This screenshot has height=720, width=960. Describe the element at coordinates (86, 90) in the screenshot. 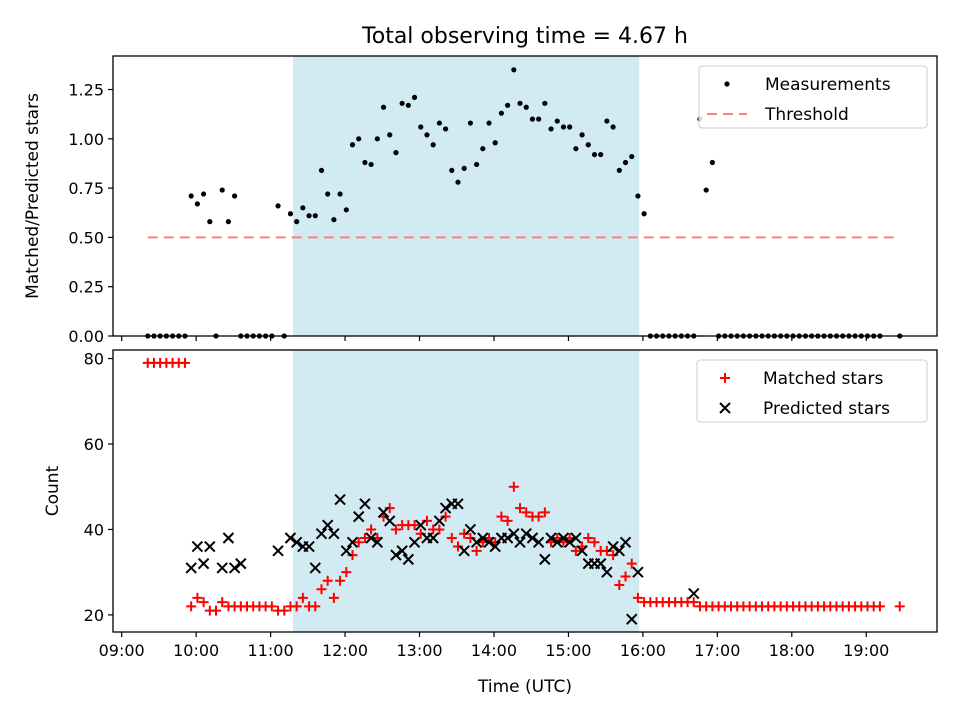

I see `y-tick-label: 1.25` at that location.